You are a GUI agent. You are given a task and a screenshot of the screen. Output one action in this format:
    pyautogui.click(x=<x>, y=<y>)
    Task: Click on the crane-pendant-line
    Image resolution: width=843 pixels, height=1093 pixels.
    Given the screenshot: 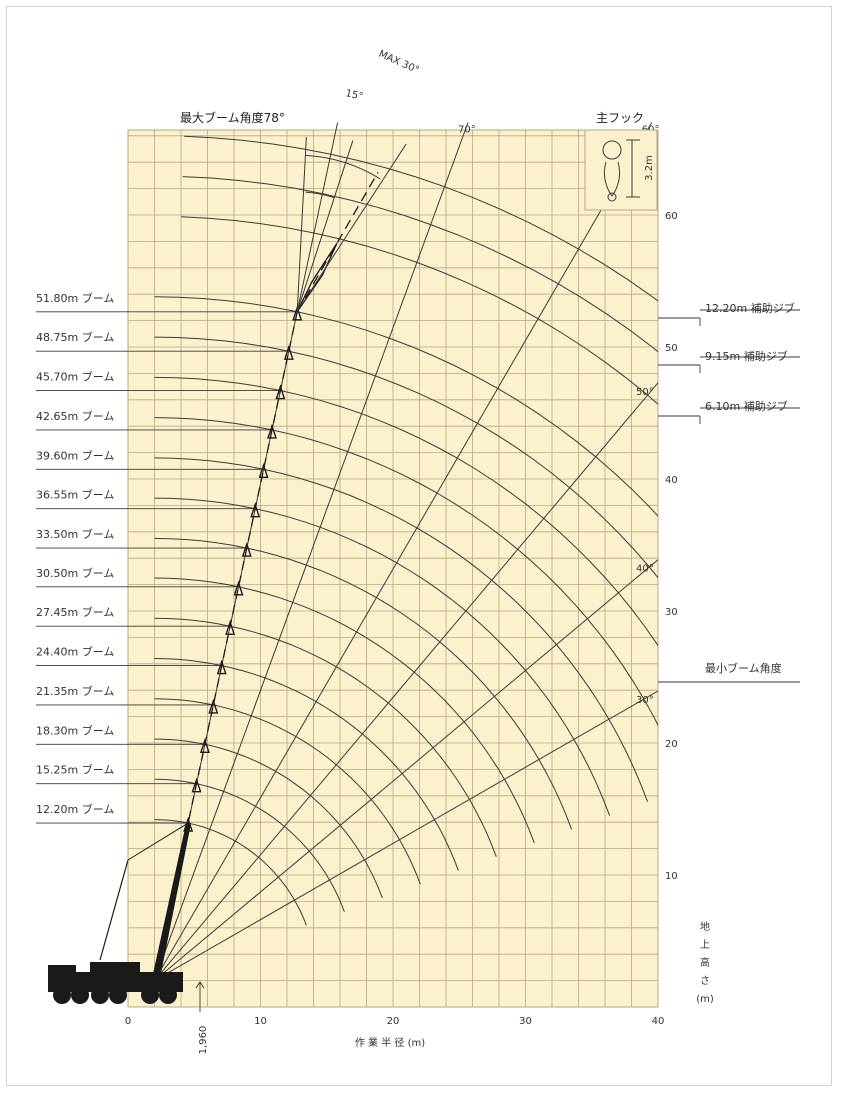 What is the action you would take?
    pyautogui.click(x=158, y=841)
    